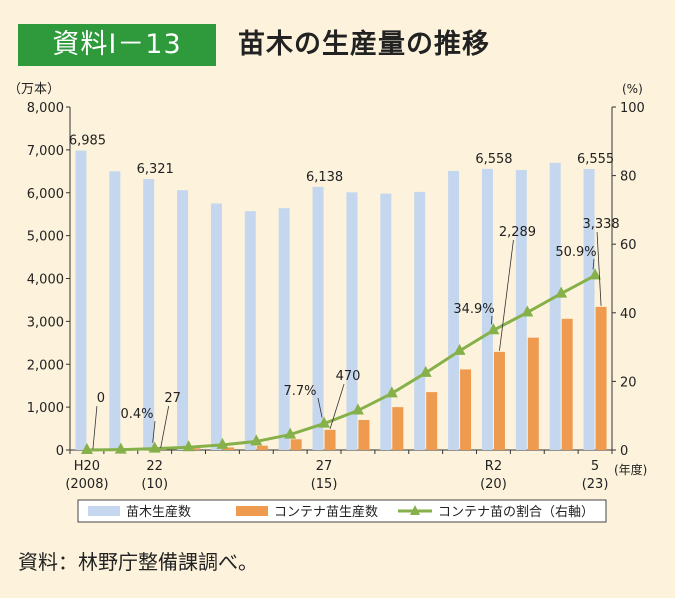 This screenshot has width=675, height=598. What do you see at coordinates (324, 466) in the screenshot?
I see `x-tick-label: 27` at bounding box center [324, 466].